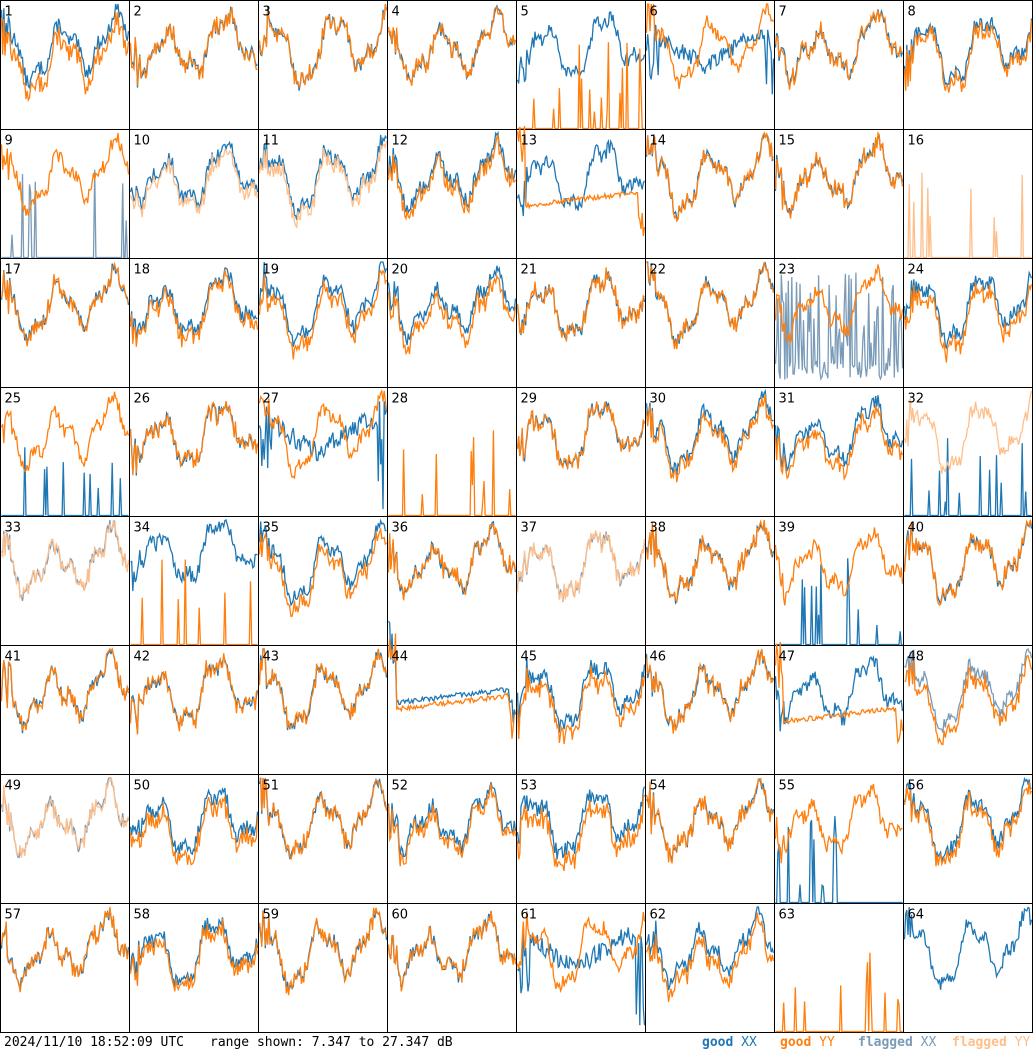  I want to click on panel-39: 39, so click(839, 581).